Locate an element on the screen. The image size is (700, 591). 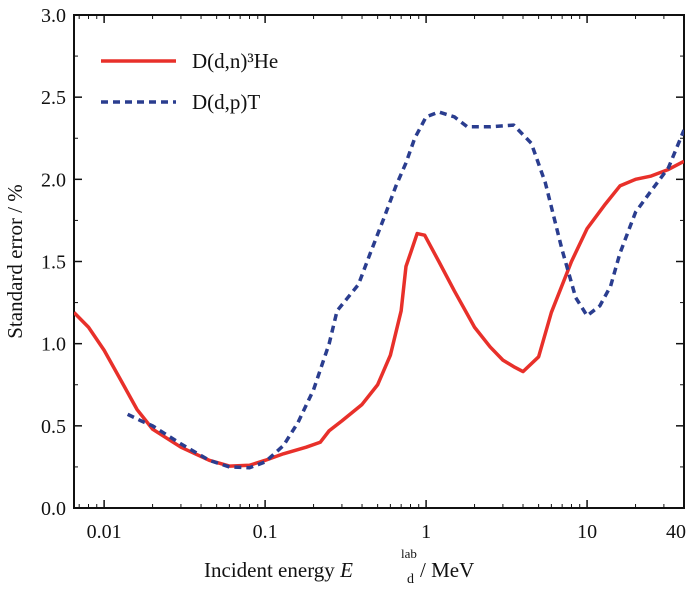
y-tick-label: 2.5 is located at coordinates (53, 98).